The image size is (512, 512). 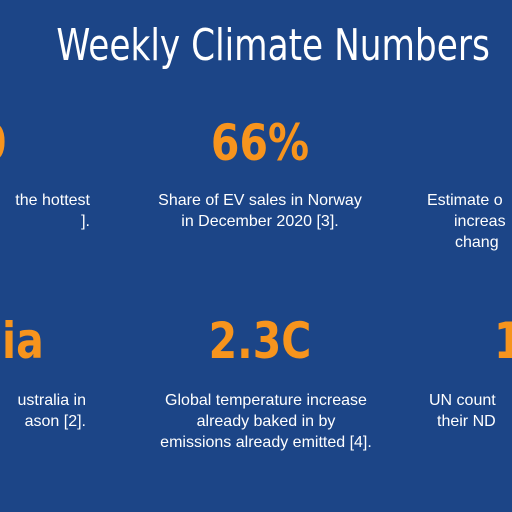 What do you see at coordinates (52, 211) in the screenshot?
I see `caption-top-left: the hottest ].` at bounding box center [52, 211].